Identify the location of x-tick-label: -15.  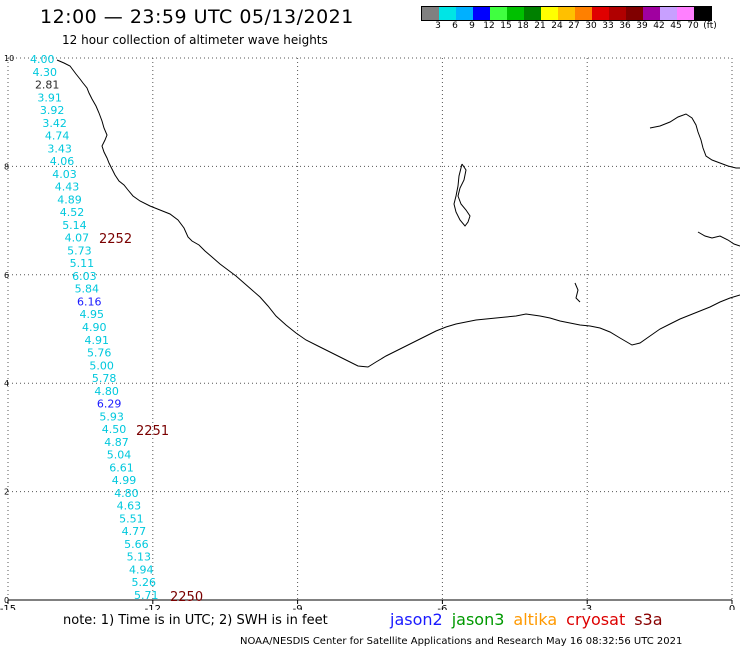
(8, 607).